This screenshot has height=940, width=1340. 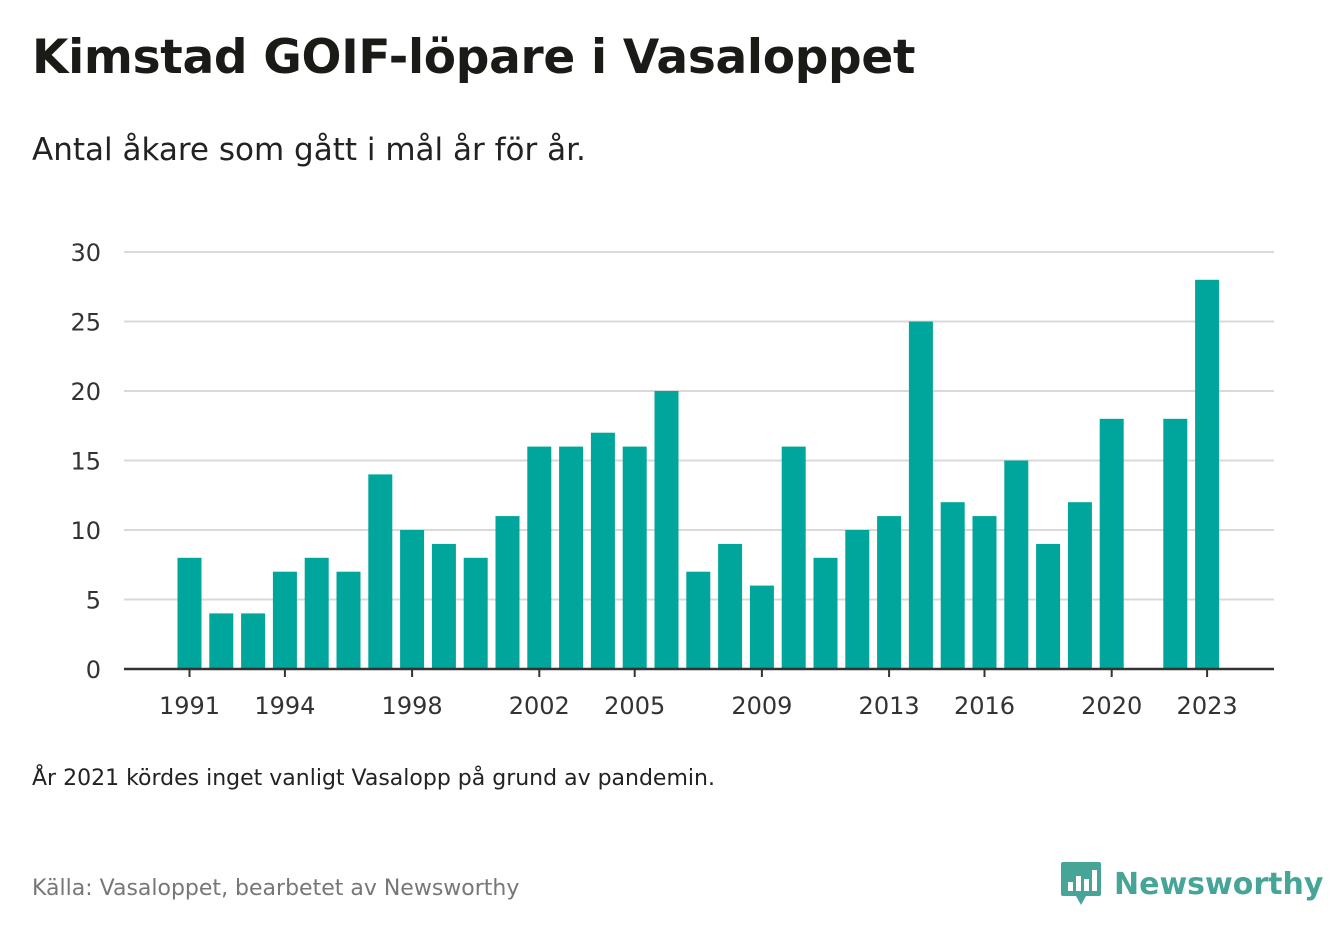 I want to click on y-tick-label: 5, so click(x=93, y=601).